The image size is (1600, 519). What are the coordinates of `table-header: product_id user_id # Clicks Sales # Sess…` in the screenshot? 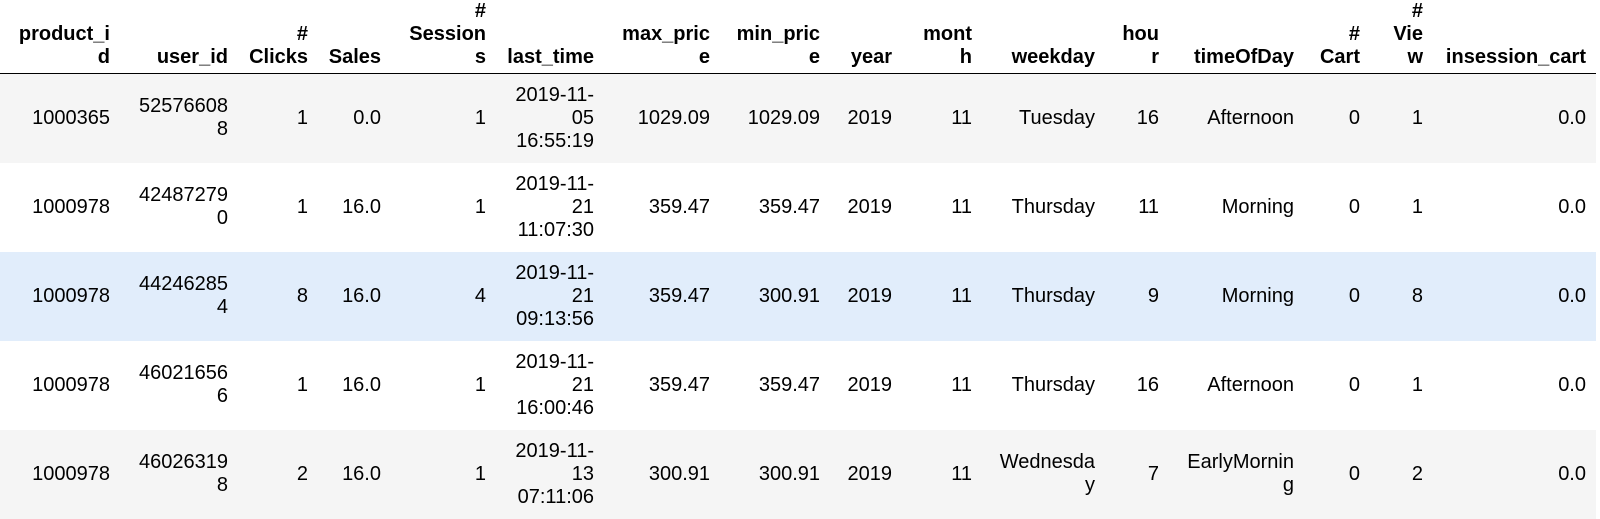 It's located at (798, 37).